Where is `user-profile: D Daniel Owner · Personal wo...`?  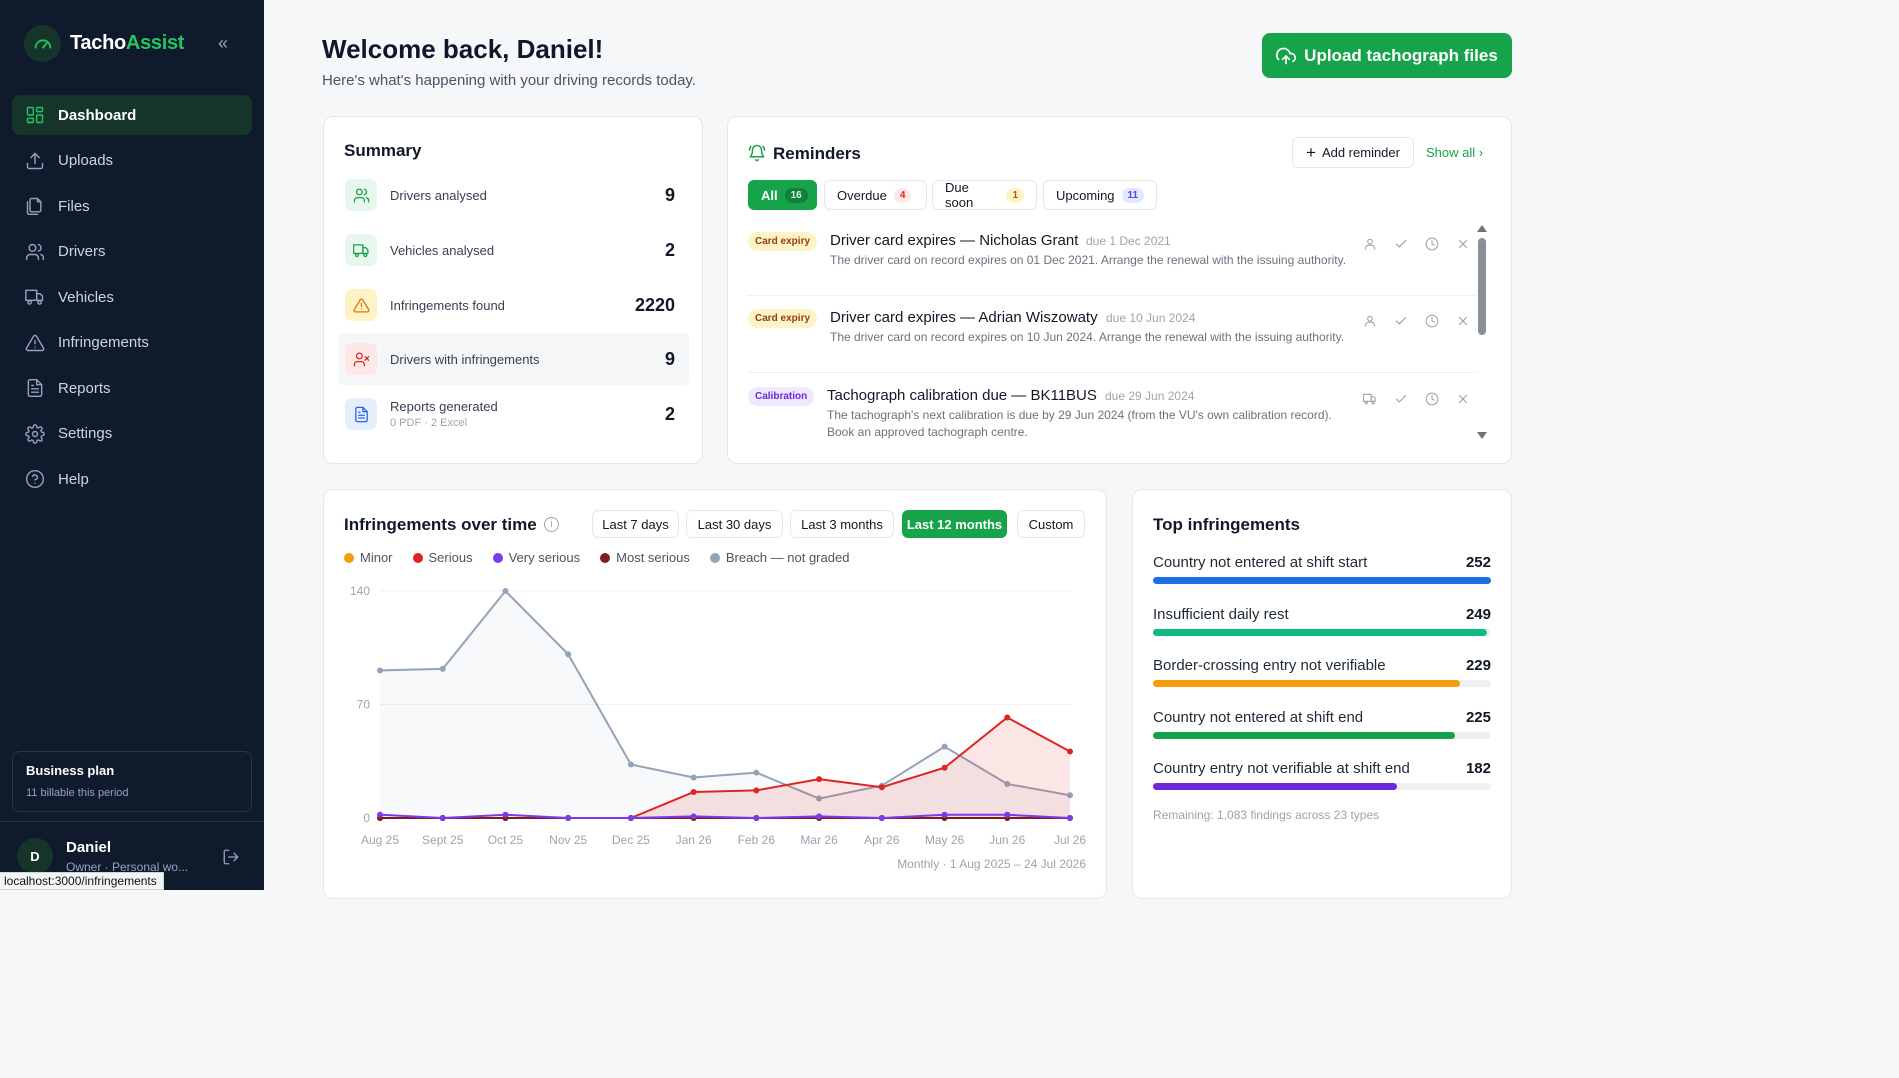 user-profile: D Daniel Owner · Personal wo... is located at coordinates (102, 856).